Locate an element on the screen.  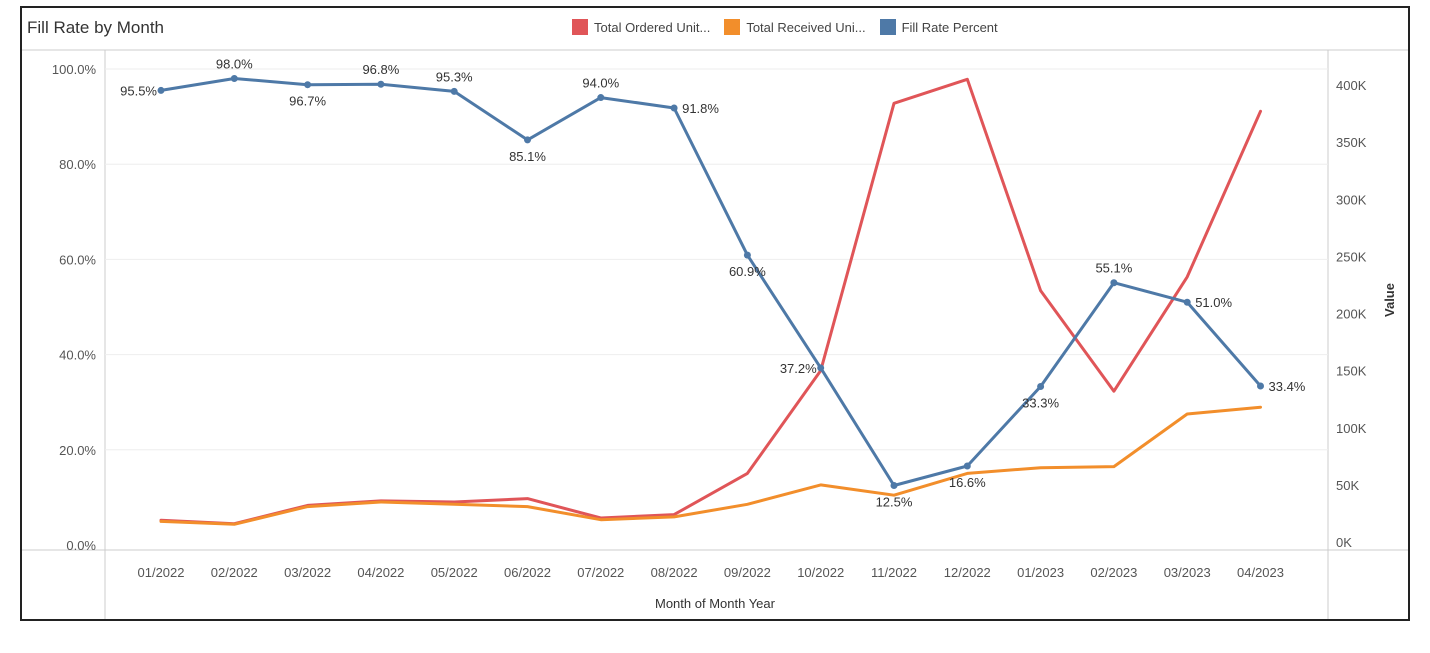
fill-rate-data-label: 98.0% is located at coordinates (234, 64).